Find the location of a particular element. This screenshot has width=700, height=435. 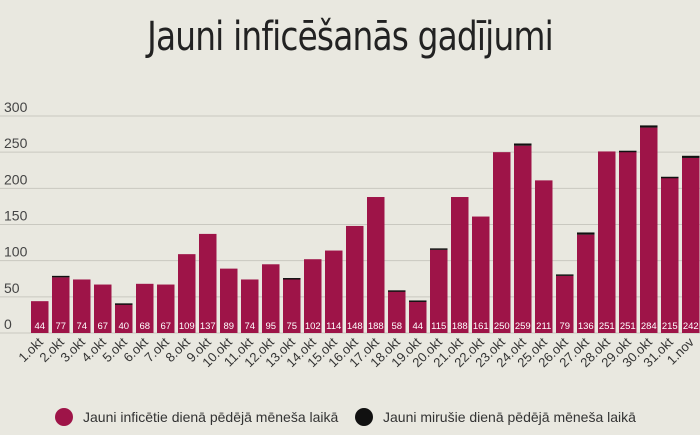

legend-swatch-deaths is located at coordinates (364, 417).